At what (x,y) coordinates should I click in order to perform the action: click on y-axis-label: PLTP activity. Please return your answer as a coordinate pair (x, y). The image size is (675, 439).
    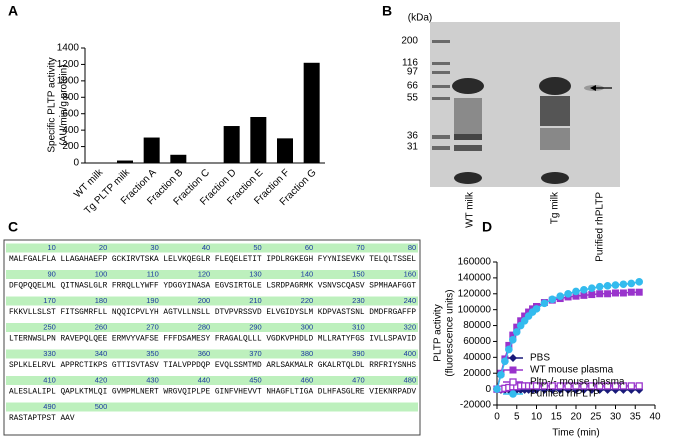
    Looking at the image, I should click on (438, 332).